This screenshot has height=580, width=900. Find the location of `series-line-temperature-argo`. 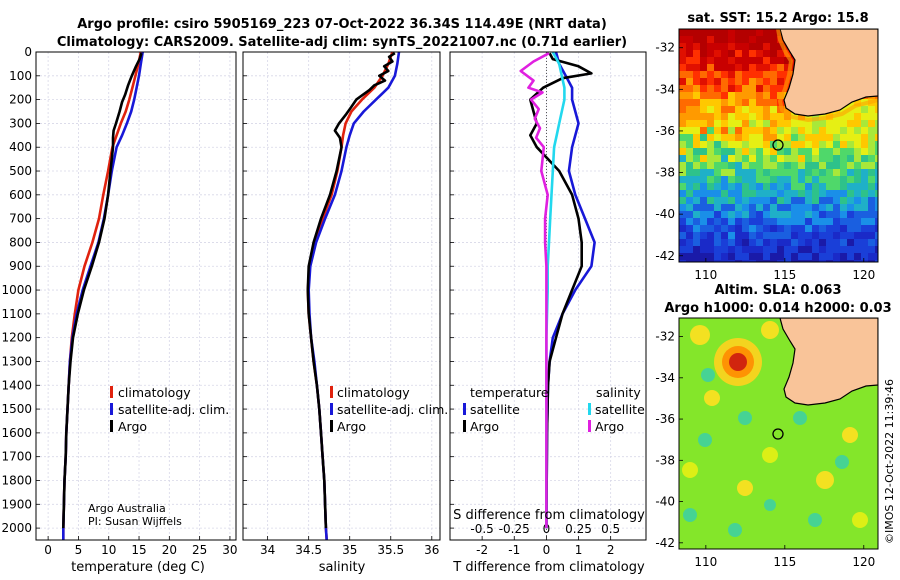

series-line-temperature-argo is located at coordinates (560, 290).